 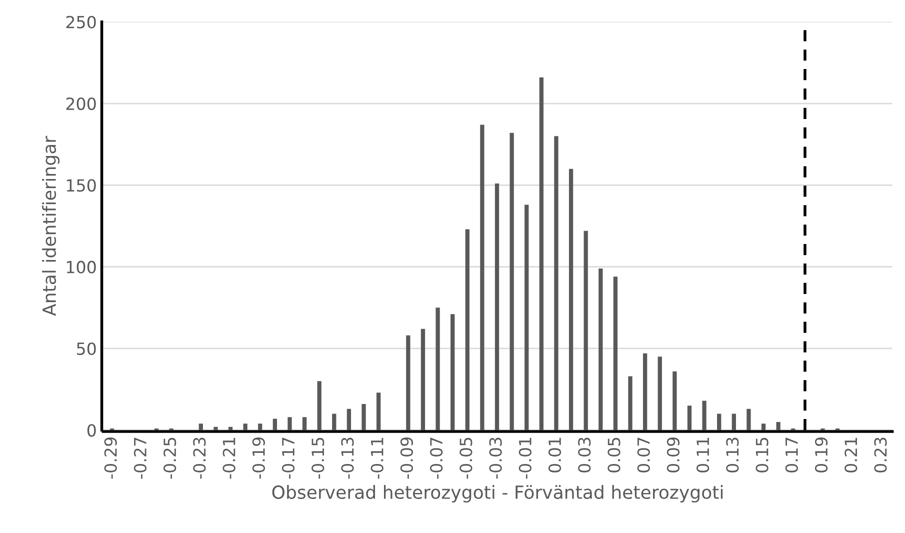 What do you see at coordinates (703, 455) in the screenshot?
I see `x-tick-label: 0.11` at bounding box center [703, 455].